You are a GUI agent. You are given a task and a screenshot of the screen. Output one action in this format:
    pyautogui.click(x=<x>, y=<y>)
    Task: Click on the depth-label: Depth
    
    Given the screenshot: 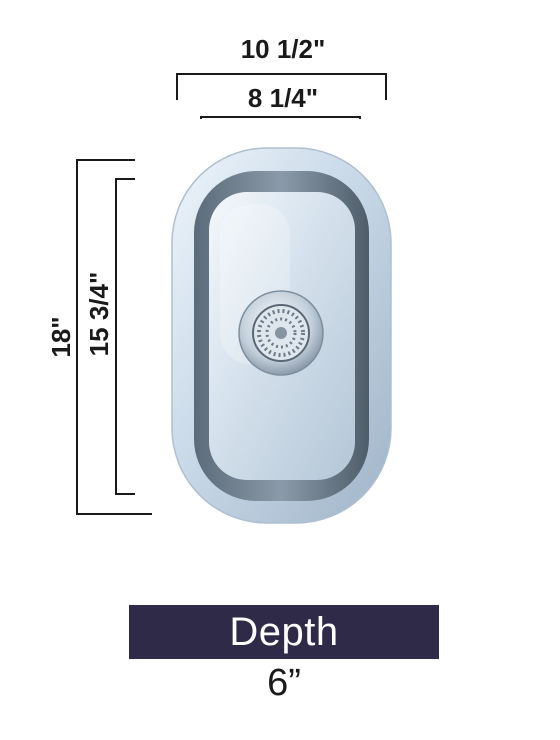 What is the action you would take?
    pyautogui.click(x=284, y=631)
    